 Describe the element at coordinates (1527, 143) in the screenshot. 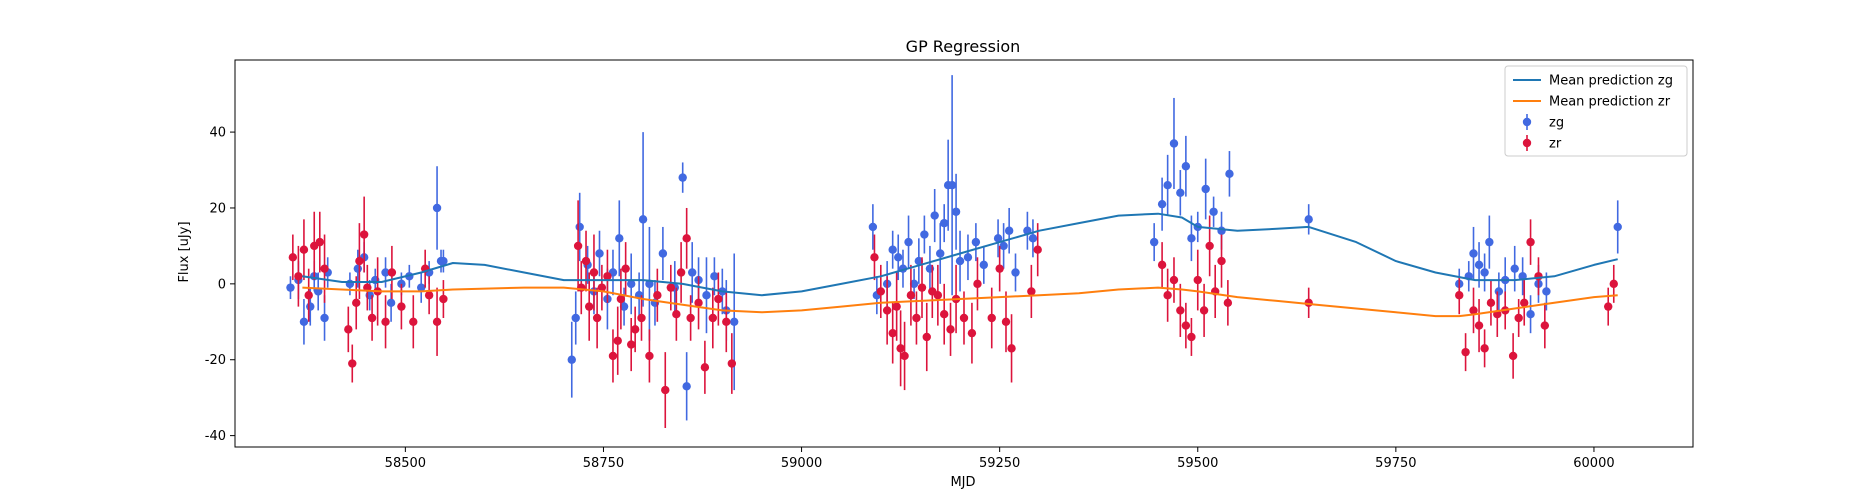

I see `legend-marker-swatch` at that location.